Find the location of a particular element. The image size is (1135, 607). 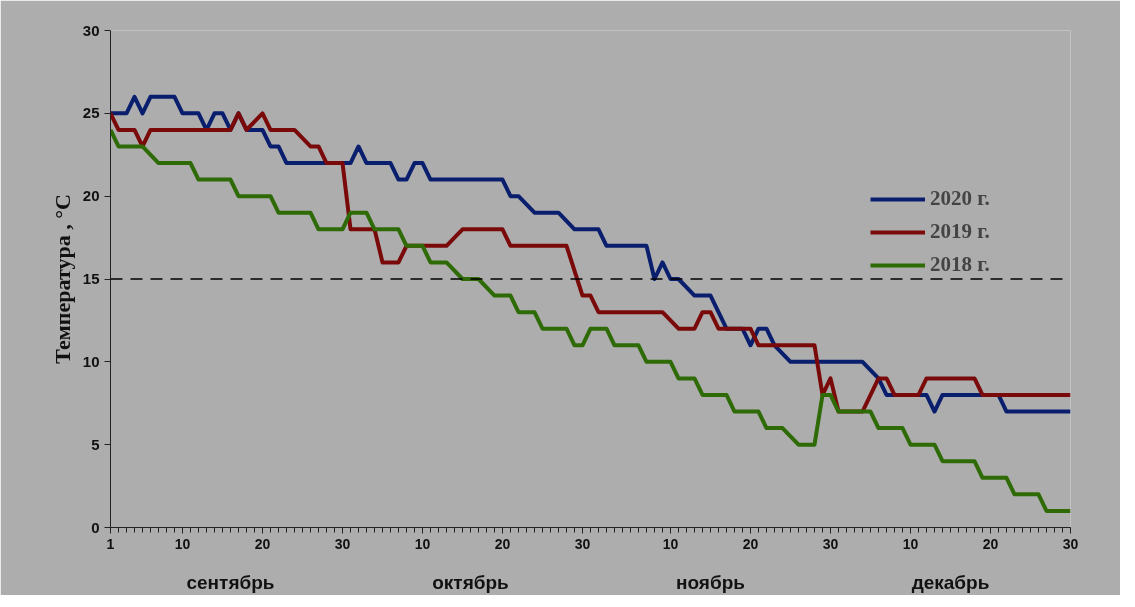

y-tick-label: 25 is located at coordinates (91, 113).